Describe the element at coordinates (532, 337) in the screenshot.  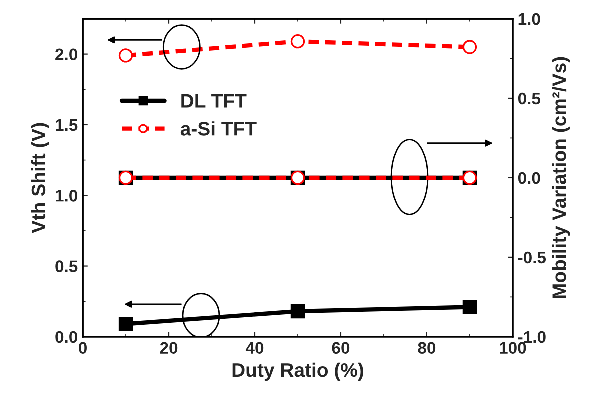
I see `y2-tick-label: -1.0` at that location.